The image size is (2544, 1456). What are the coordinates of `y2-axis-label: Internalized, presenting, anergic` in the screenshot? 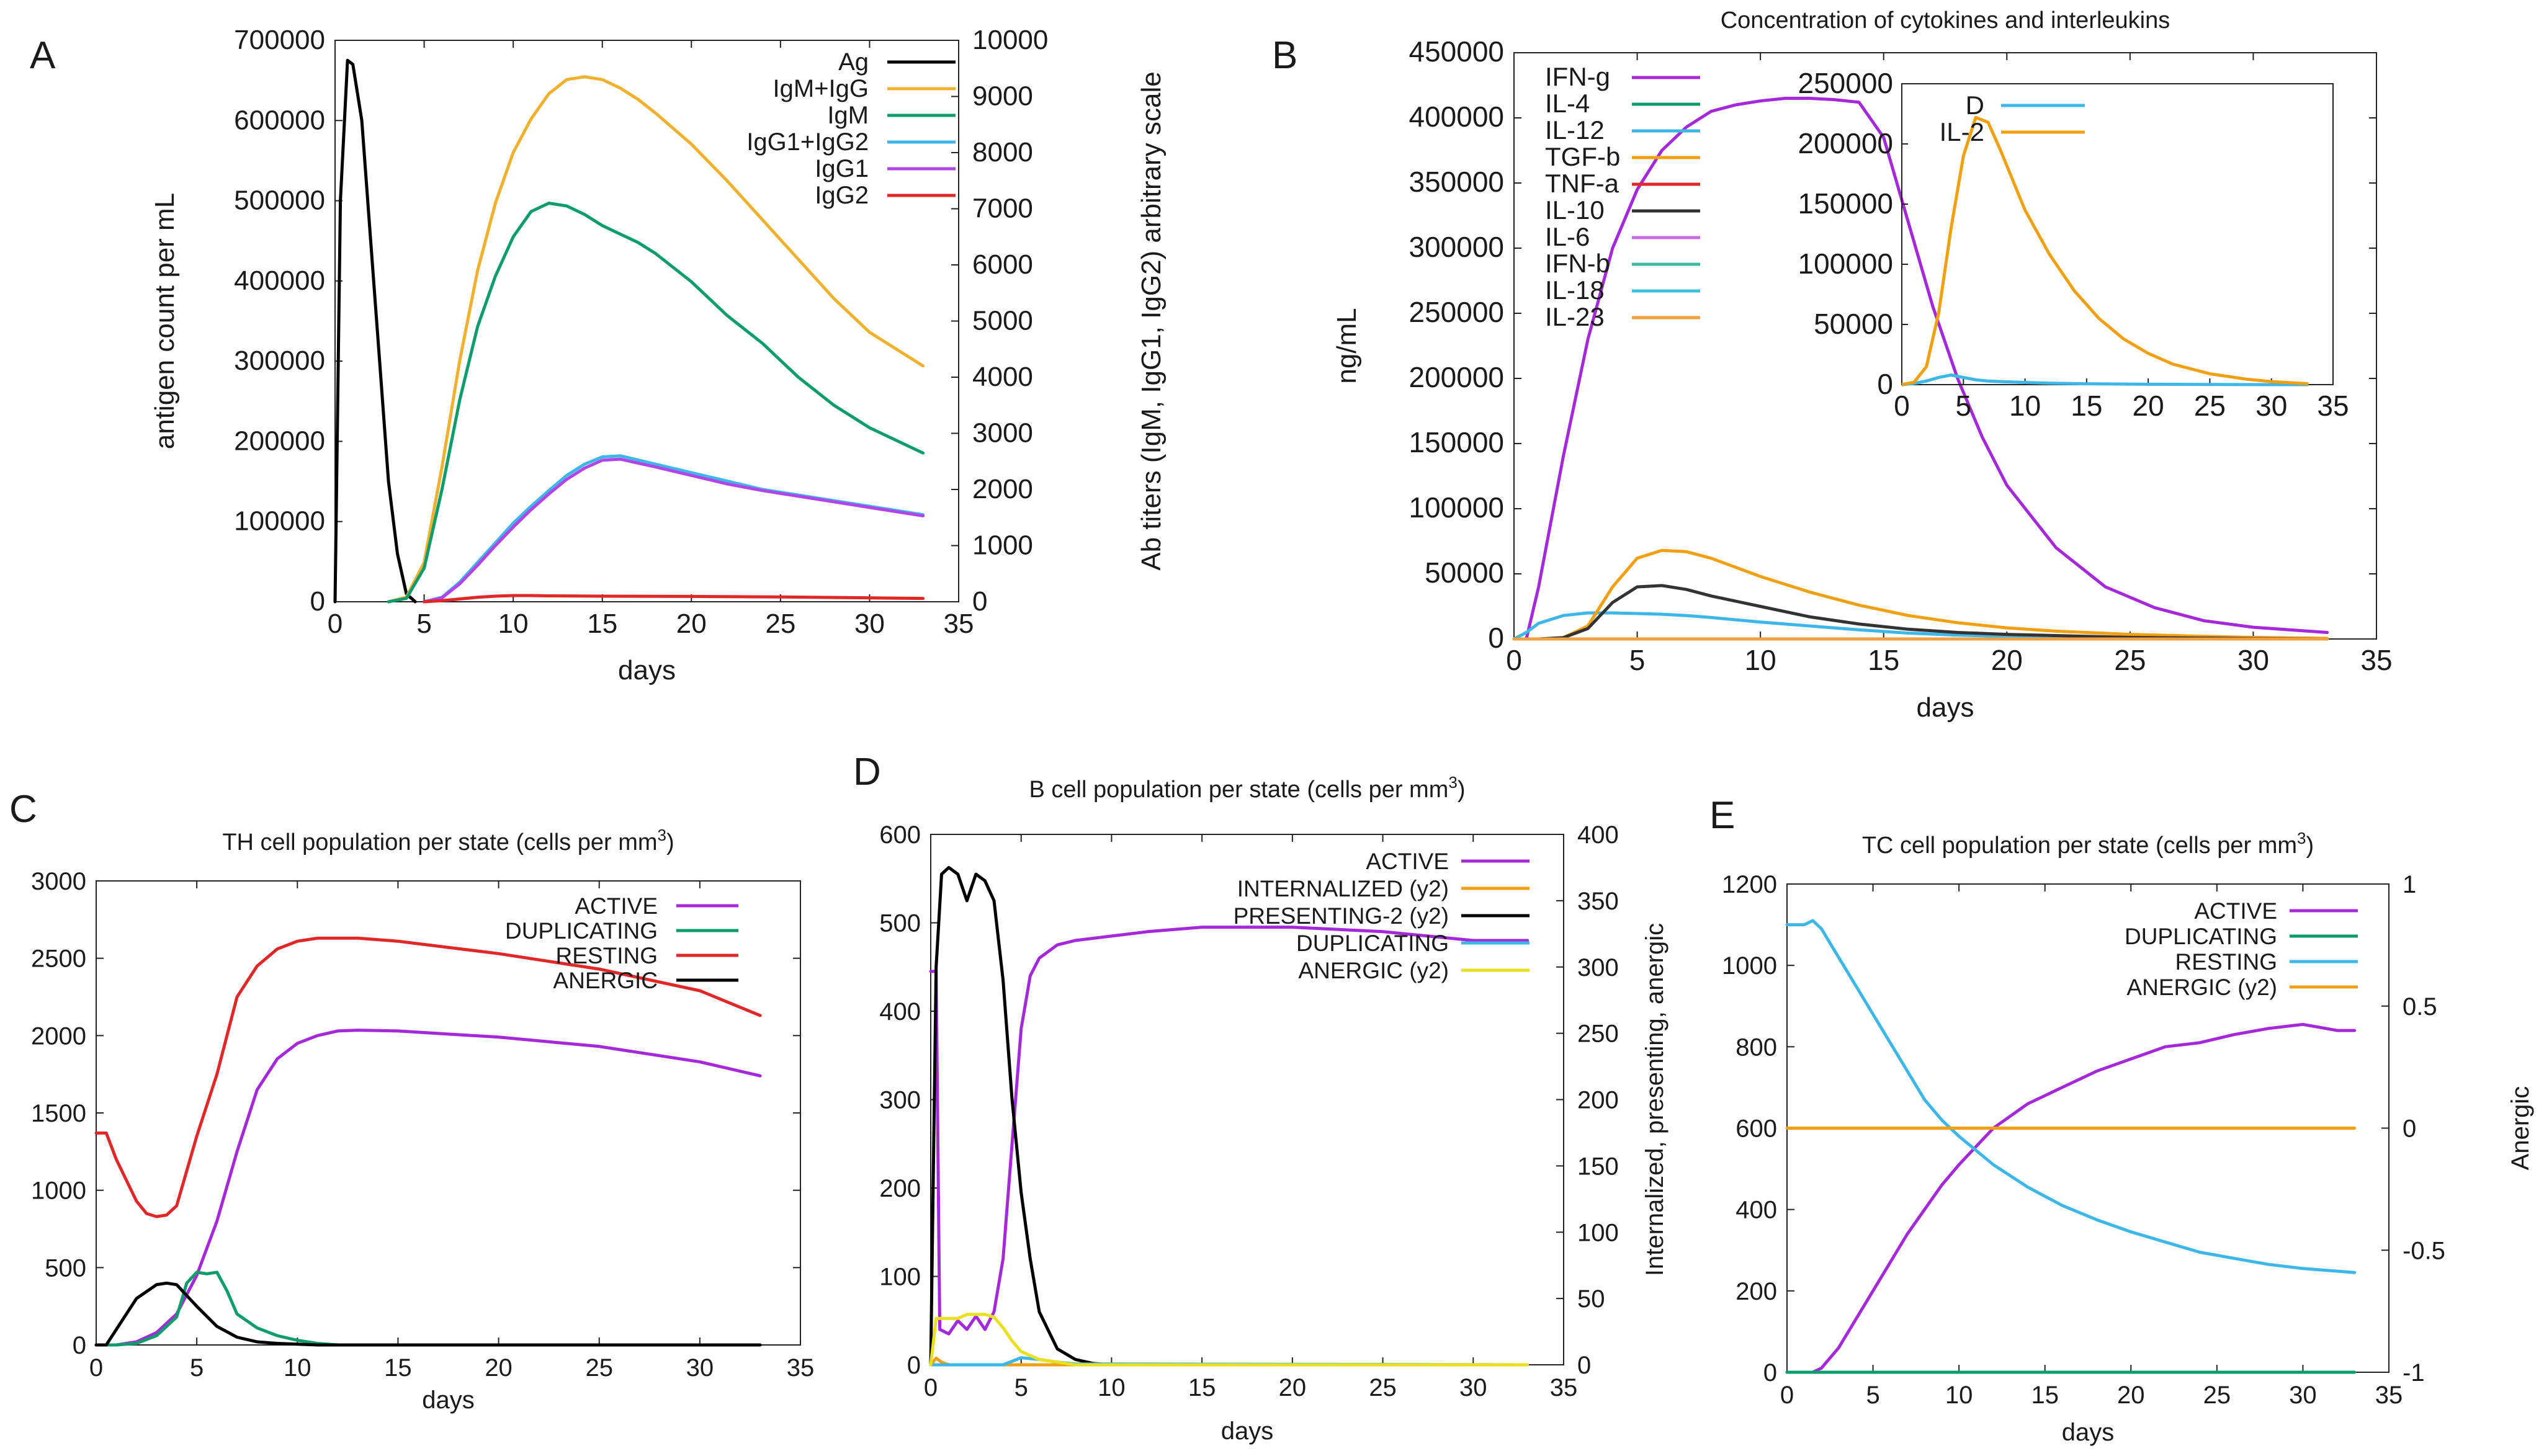 It's located at (1654, 1099).